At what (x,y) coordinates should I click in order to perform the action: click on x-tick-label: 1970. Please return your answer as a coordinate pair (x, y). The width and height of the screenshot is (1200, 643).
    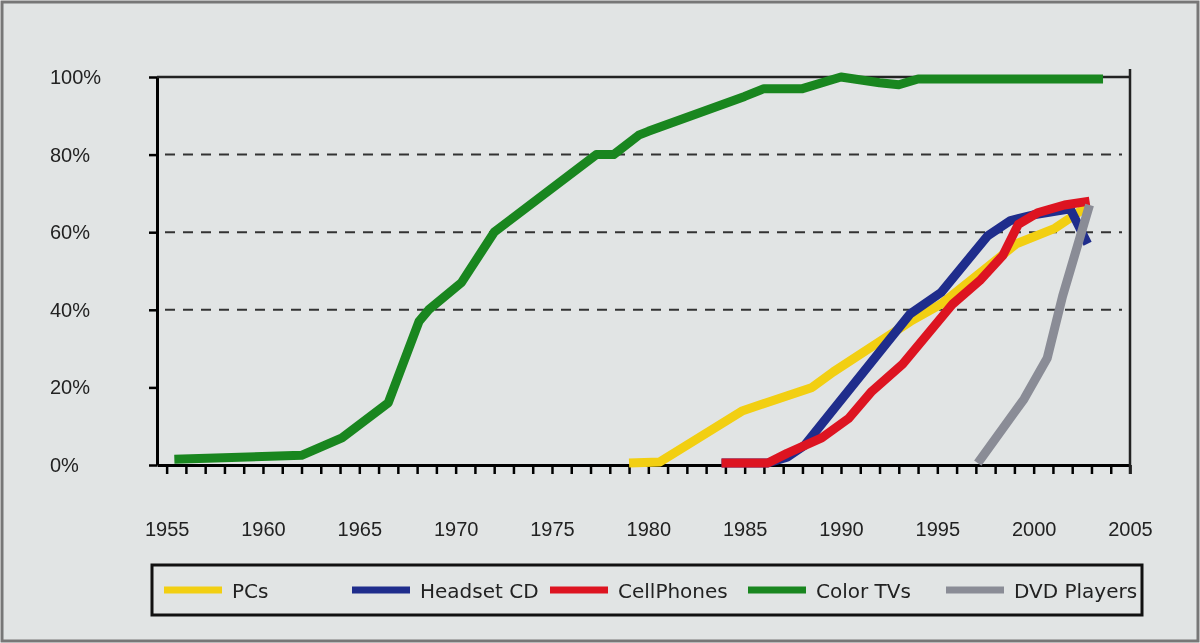
    Looking at the image, I should click on (456, 529).